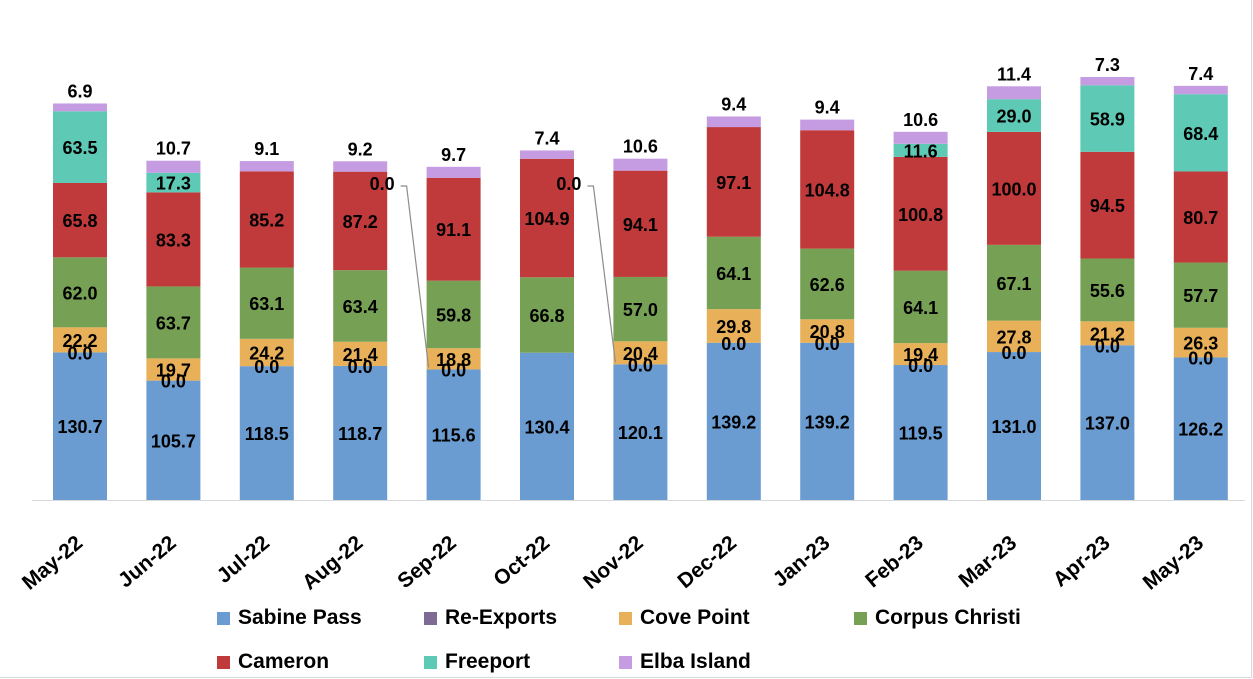 This screenshot has width=1253, height=679. What do you see at coordinates (173, 240) in the screenshot?
I see `data-label-cameron-jun-22: 83.3` at bounding box center [173, 240].